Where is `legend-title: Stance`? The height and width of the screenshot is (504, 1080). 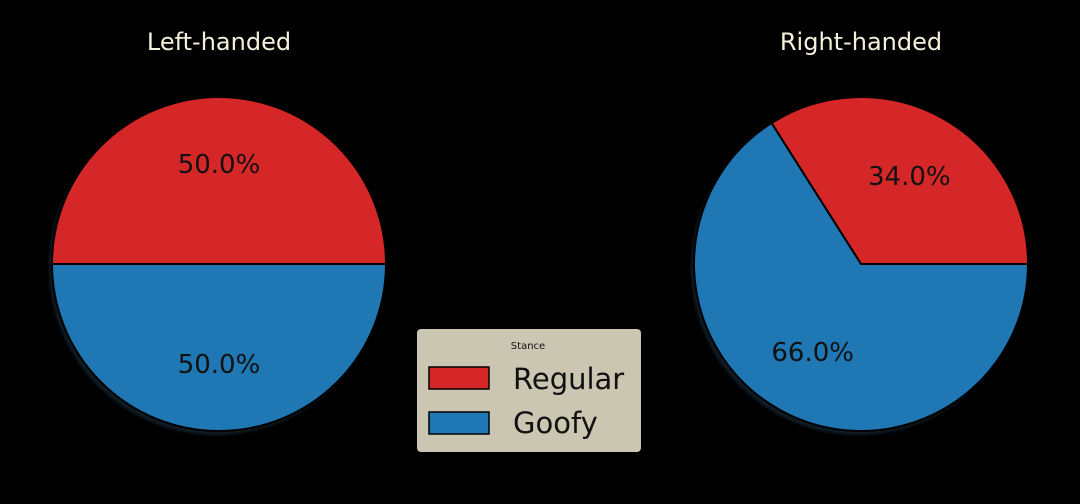
legend-title: Stance is located at coordinates (528, 346).